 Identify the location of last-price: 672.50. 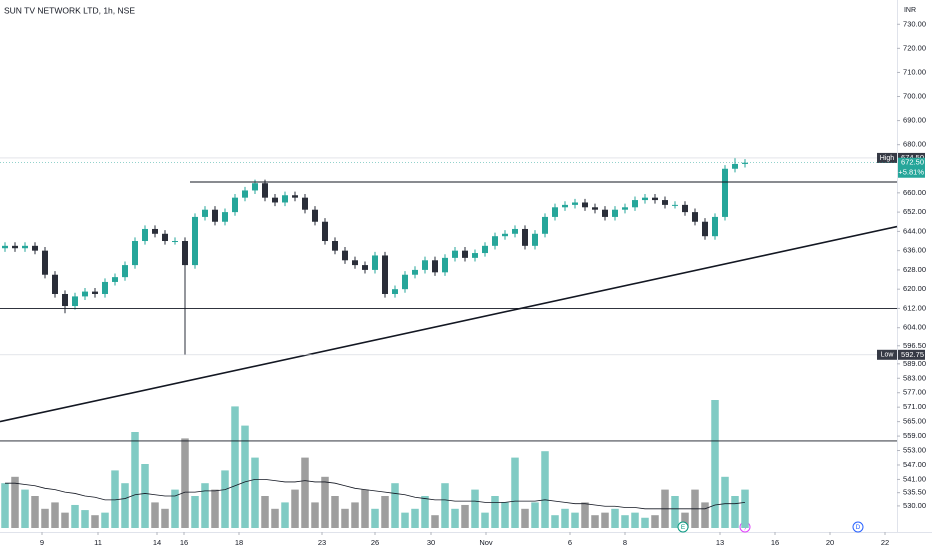
(912, 162).